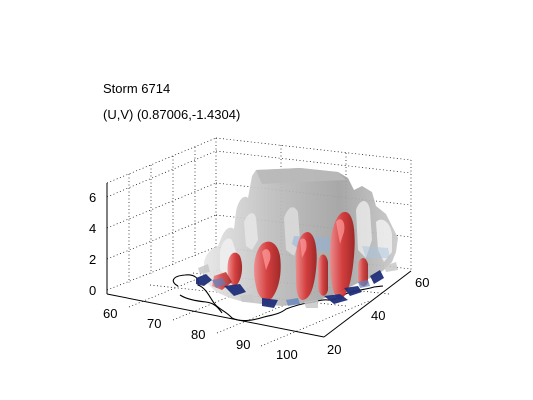 The image size is (533, 400). Describe the element at coordinates (201, 304) in the screenshot. I see `ground-contour-left` at that location.